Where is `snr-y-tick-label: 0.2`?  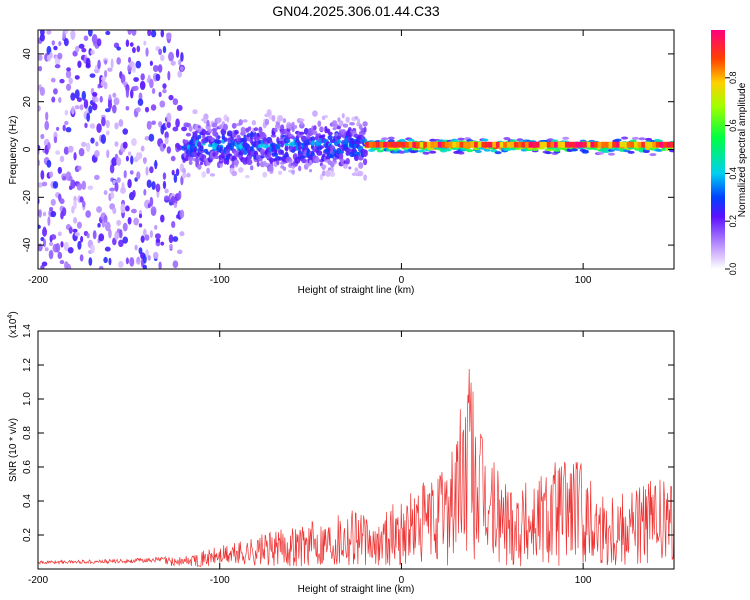
snr-y-tick-label: 0.2 is located at coordinates (27, 535).